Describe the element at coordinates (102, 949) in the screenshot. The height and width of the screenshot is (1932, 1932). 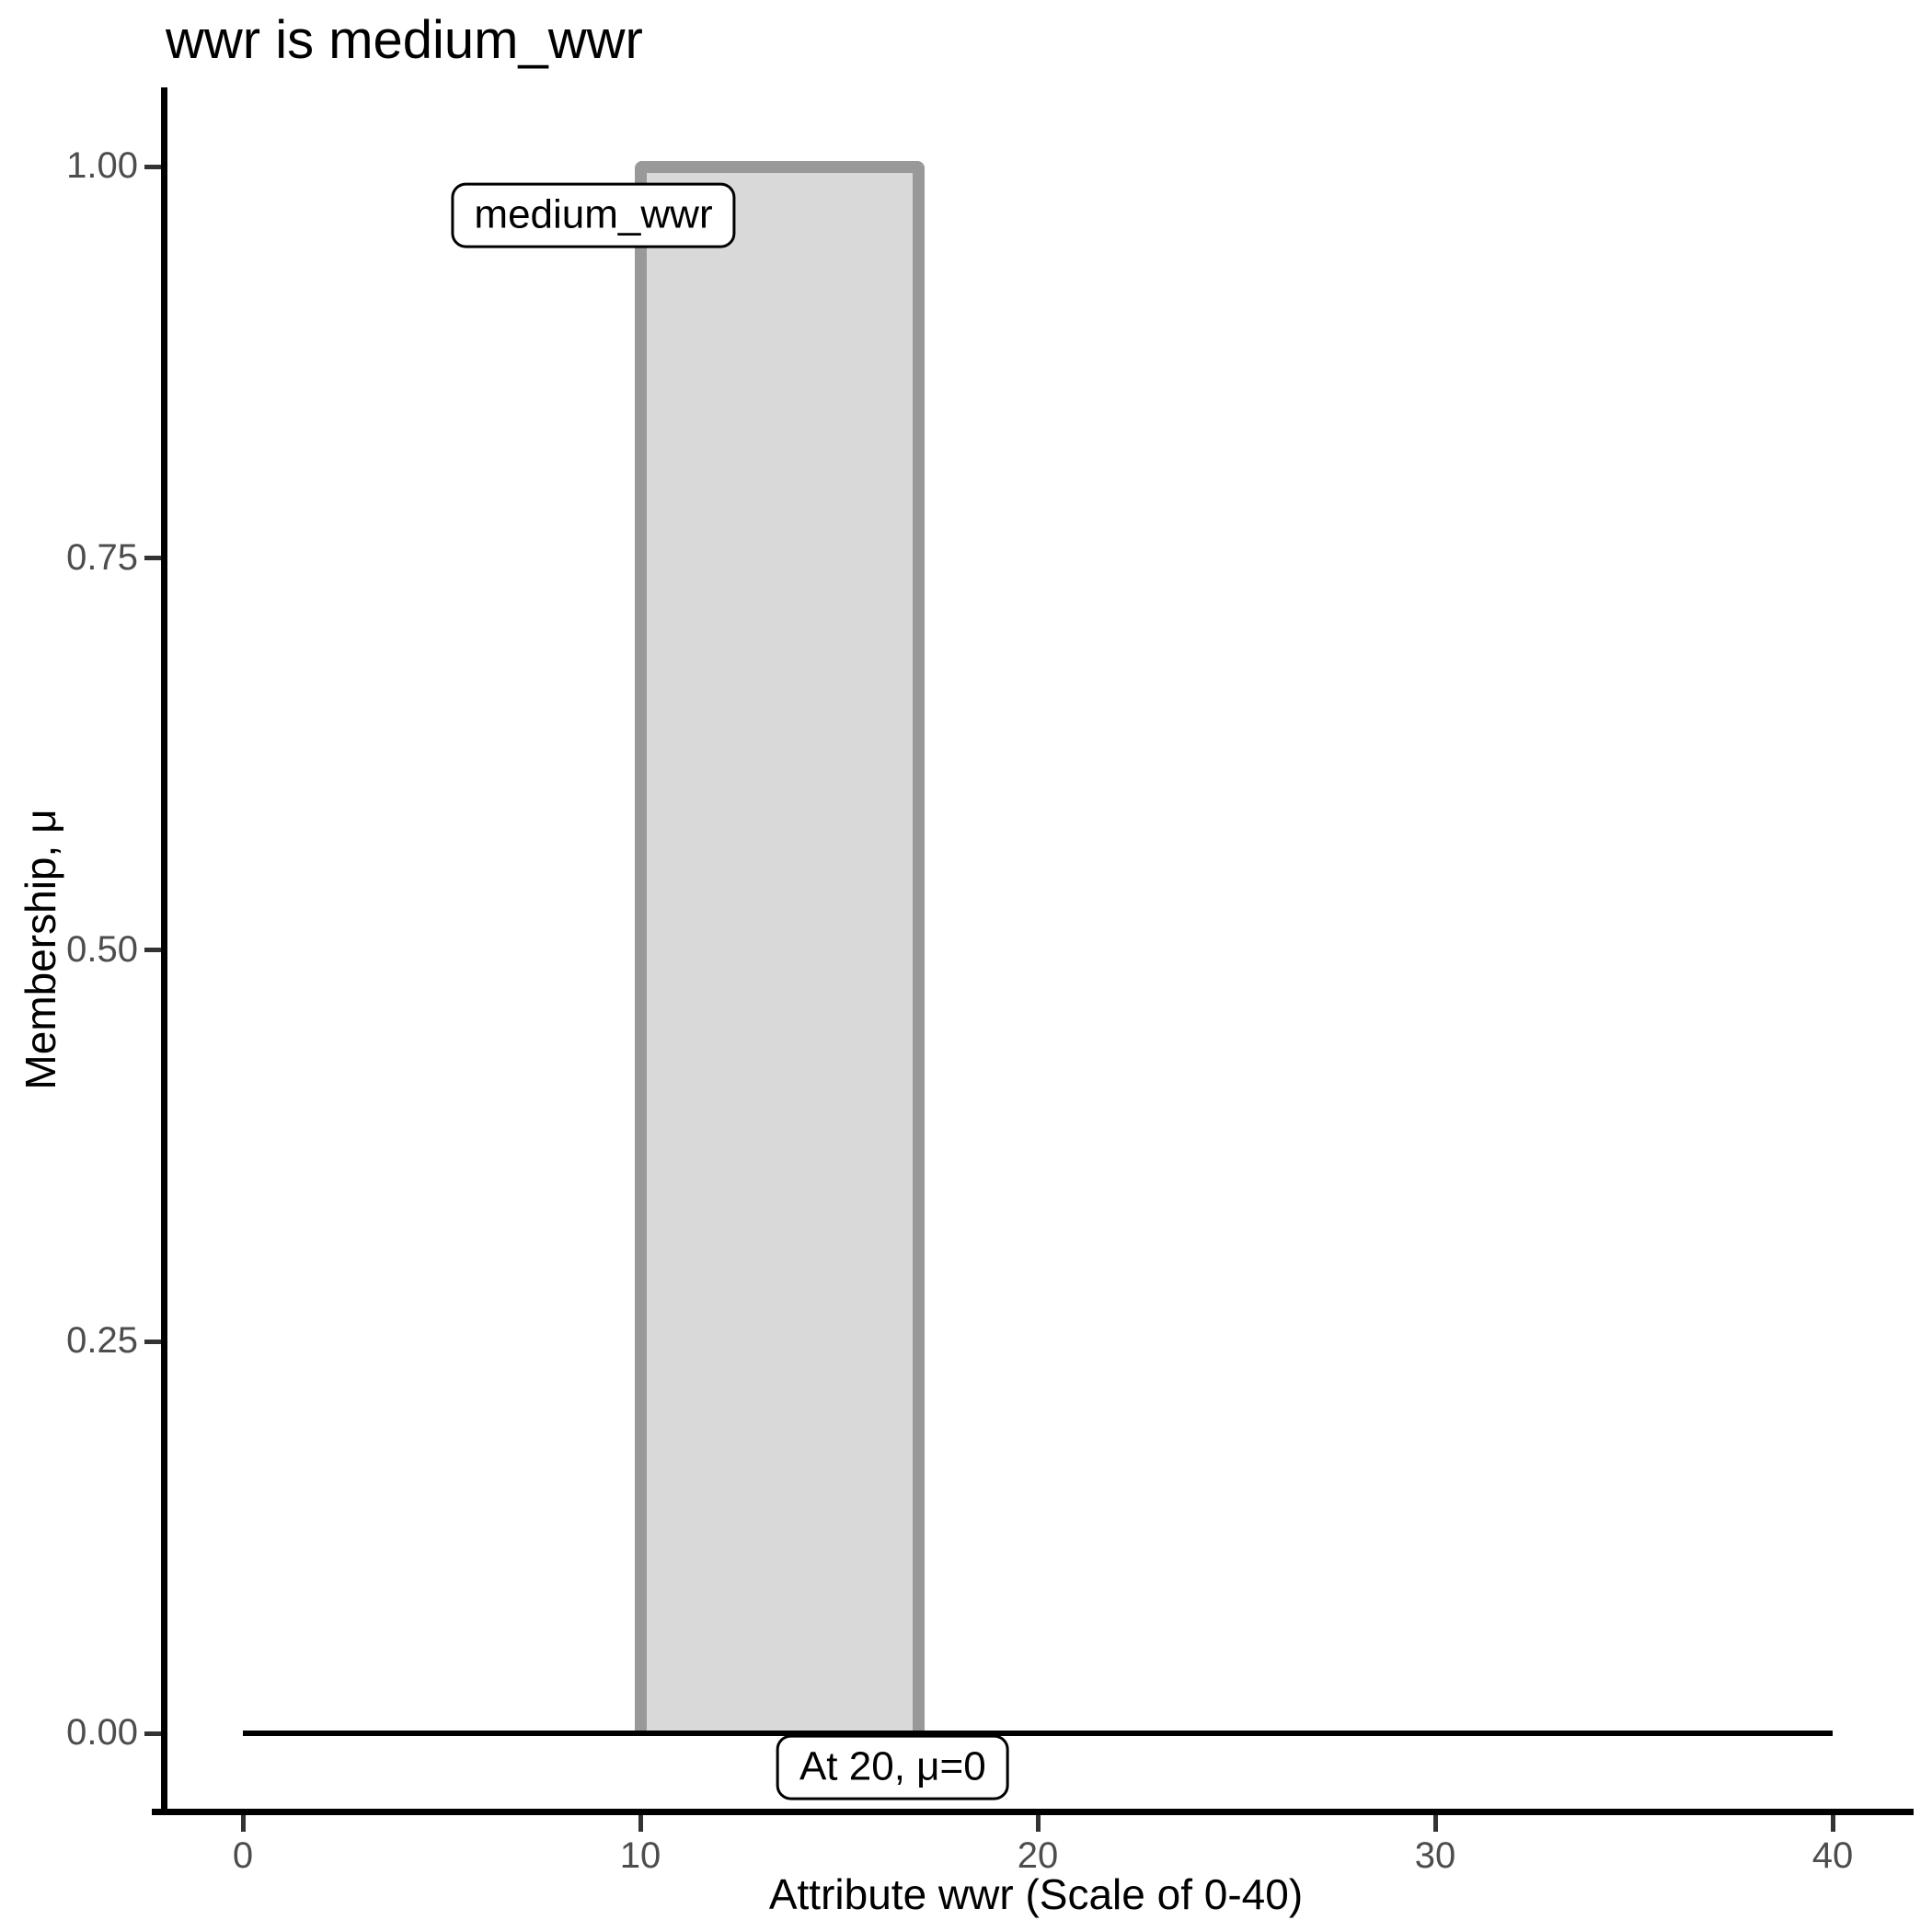
I see `y-tick-label: 0.50` at that location.